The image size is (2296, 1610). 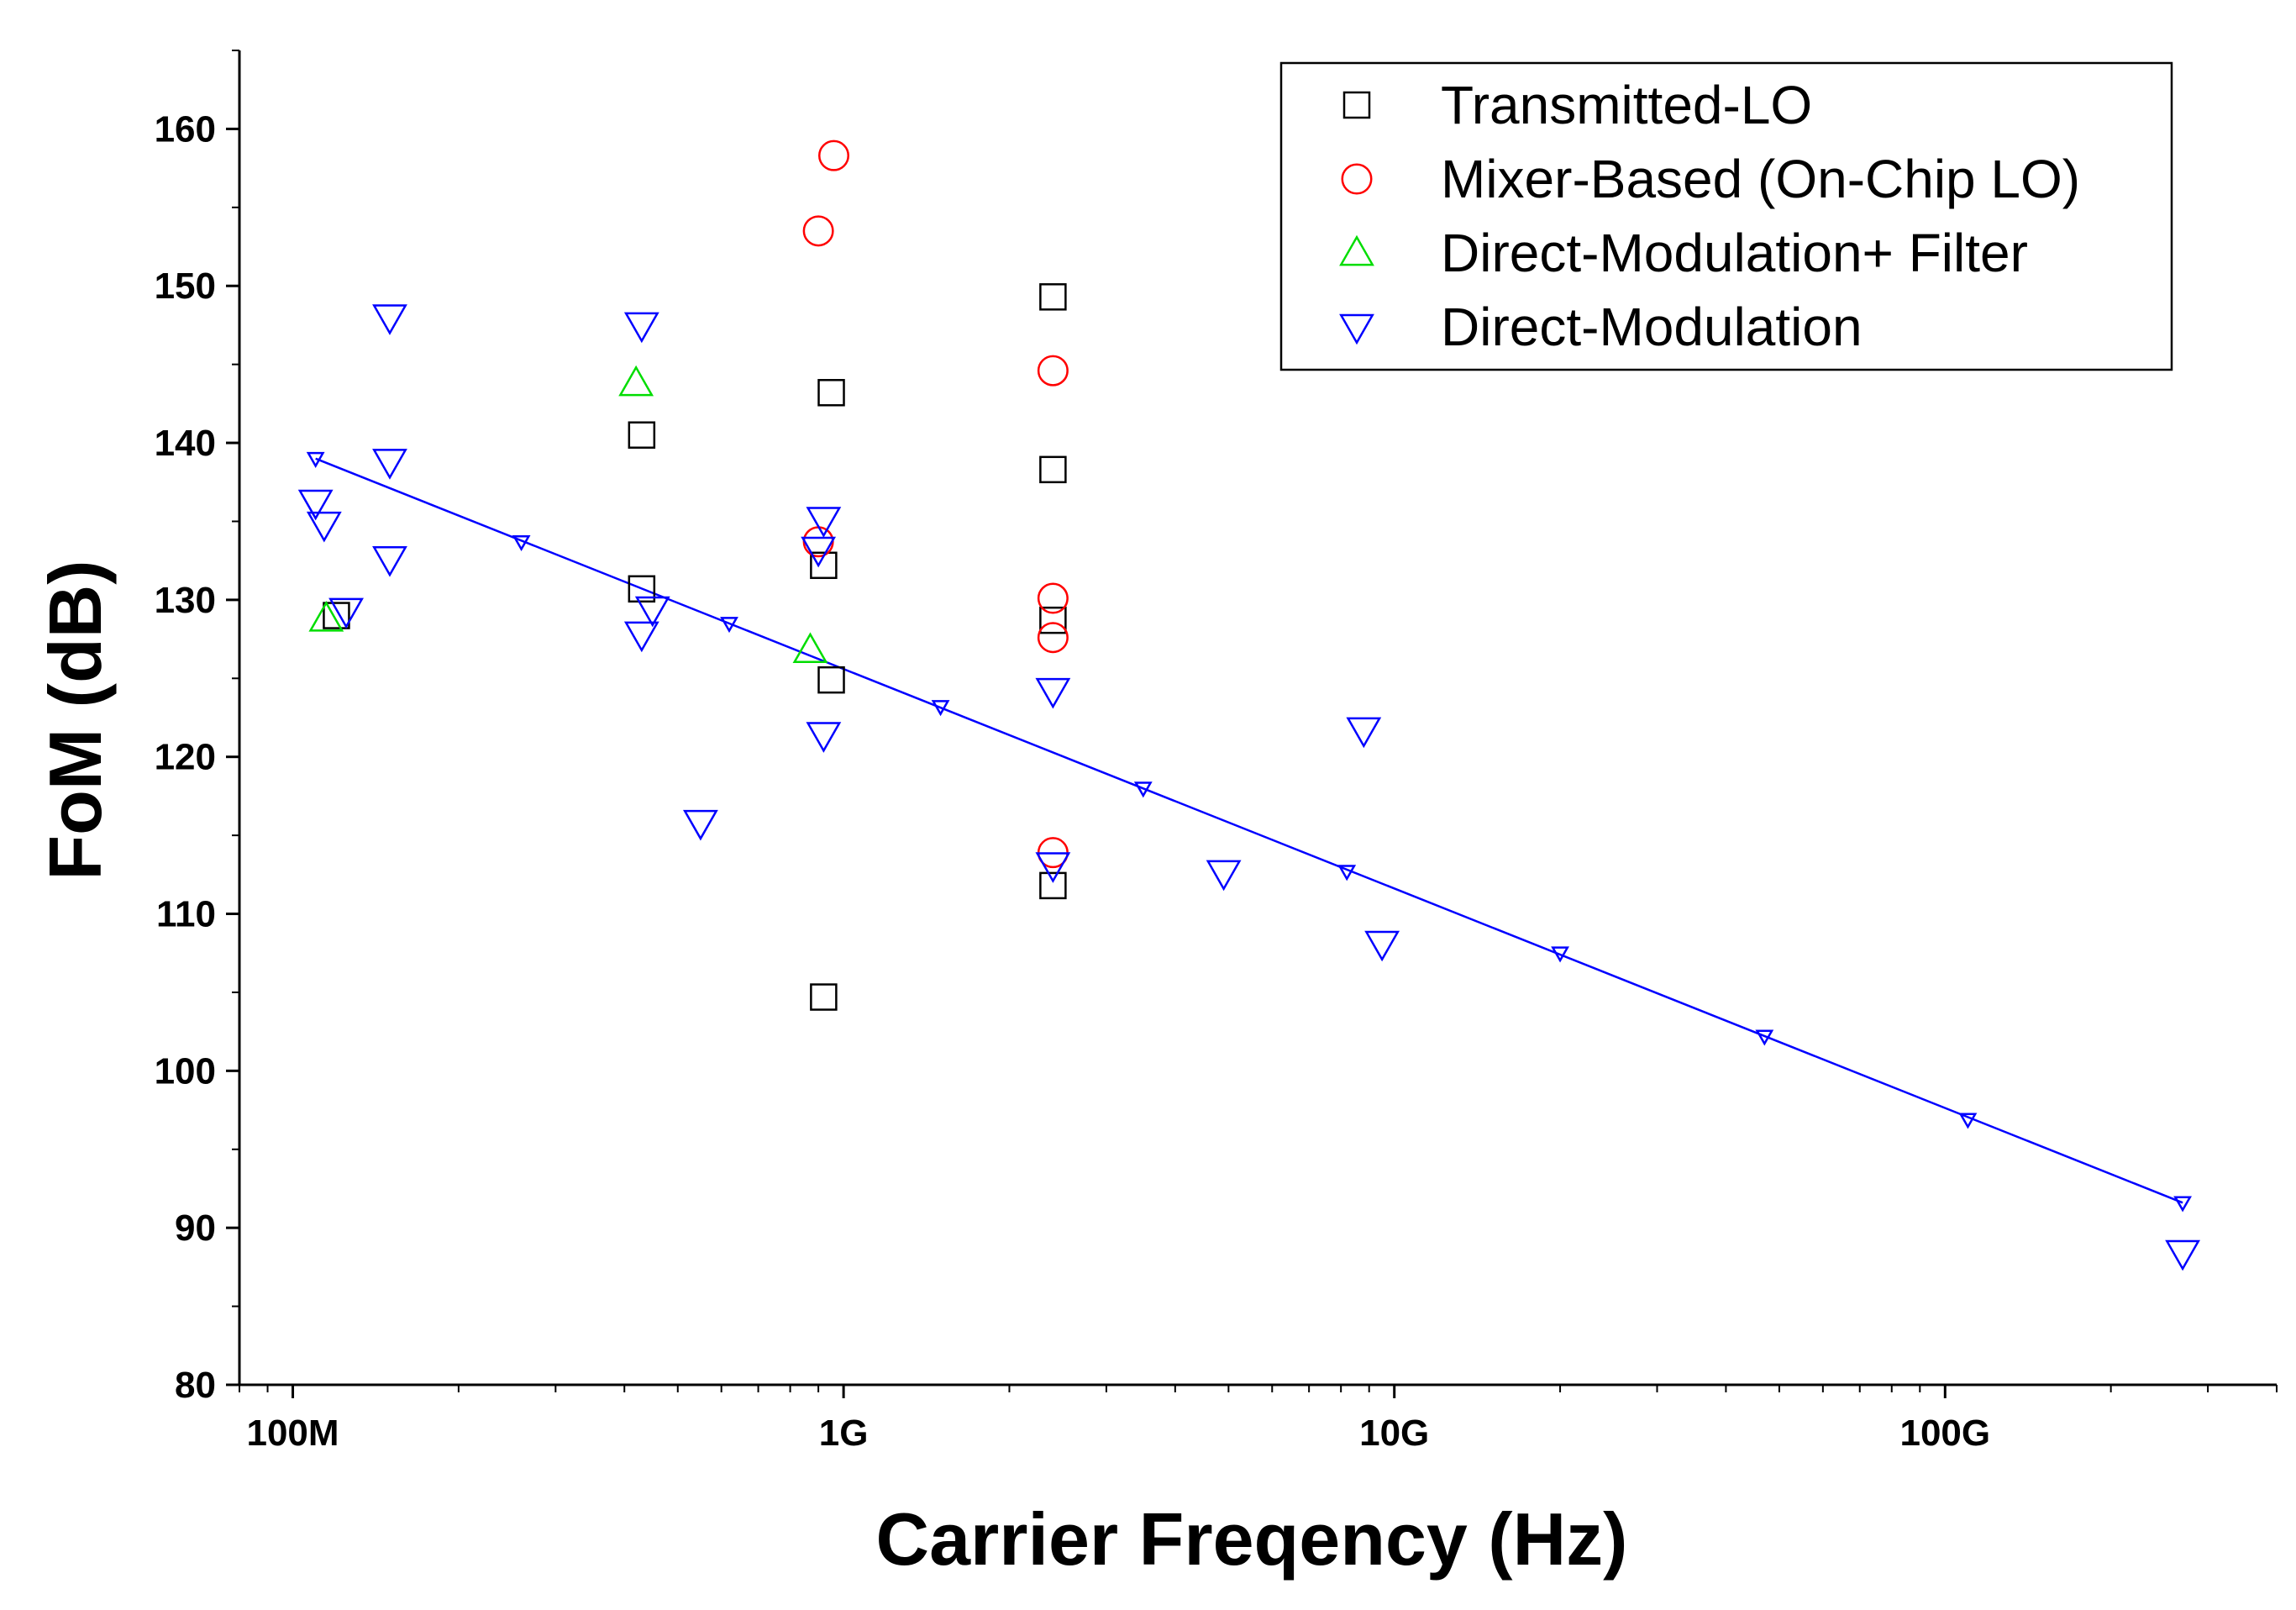 What do you see at coordinates (1760, 179) in the screenshot?
I see `legend-label: Mixer-Based (On-Chip LO)` at bounding box center [1760, 179].